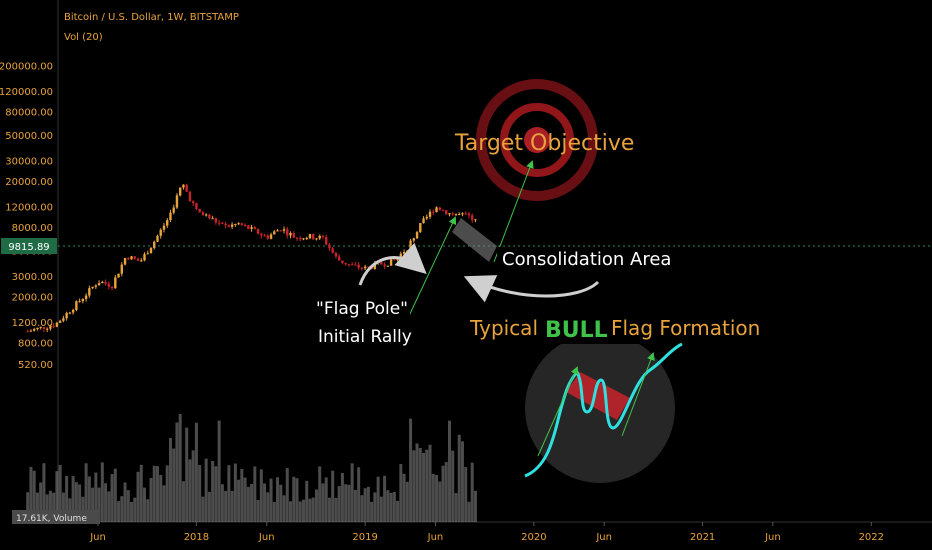 This screenshot has width=932, height=550. Describe the element at coordinates (32, 297) in the screenshot. I see `y-tick-label: 2000.00` at that location.